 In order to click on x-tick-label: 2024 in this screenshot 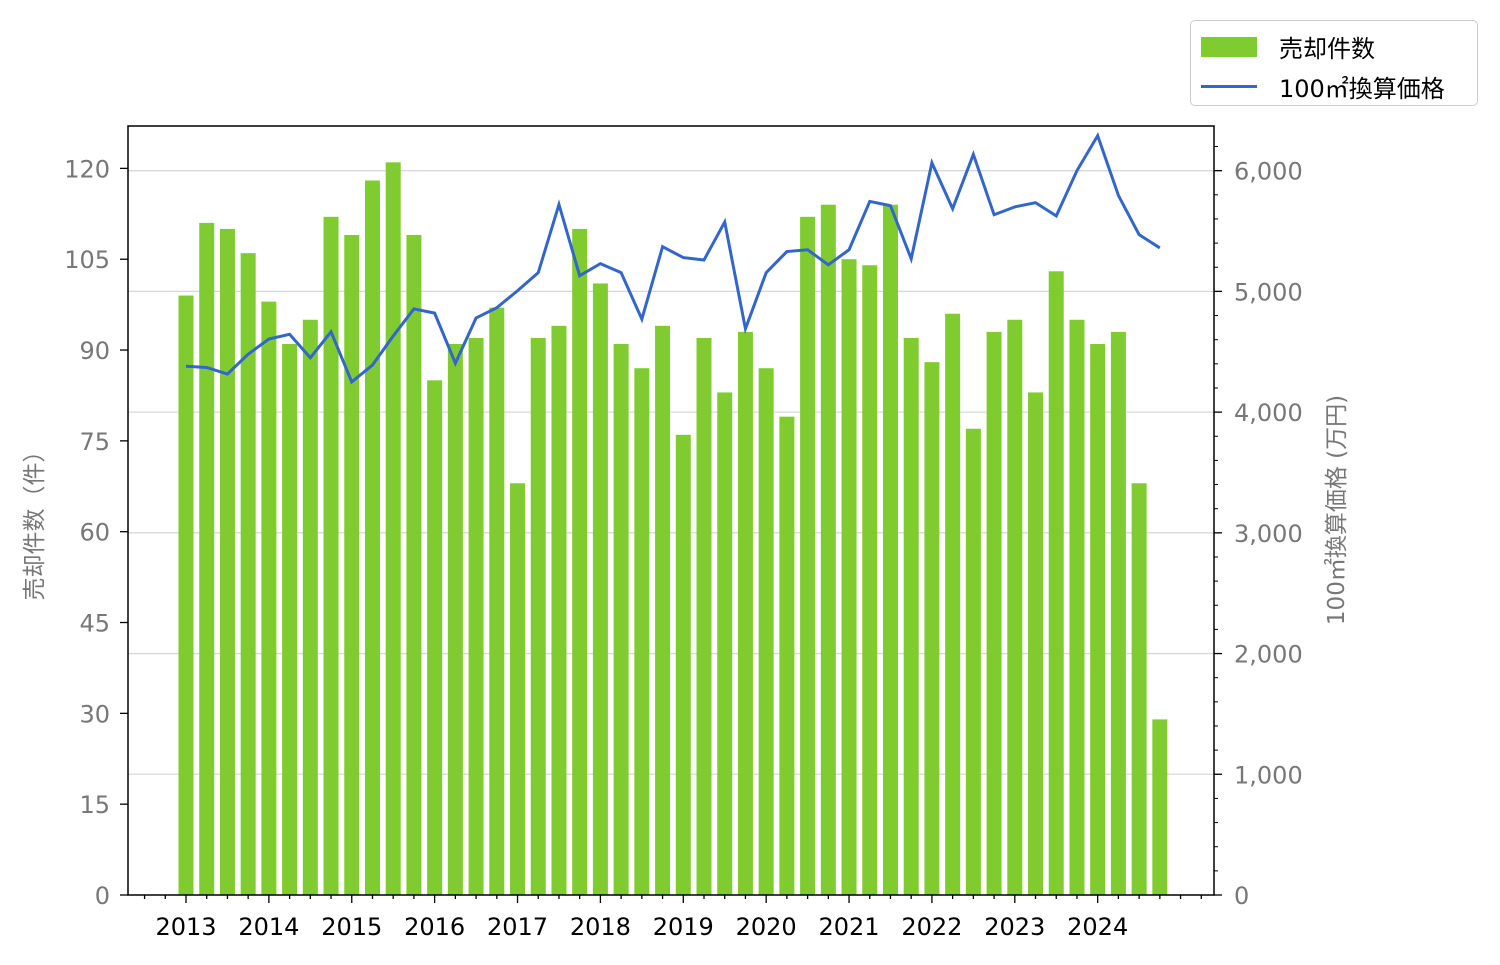, I will do `click(1097, 927)`.